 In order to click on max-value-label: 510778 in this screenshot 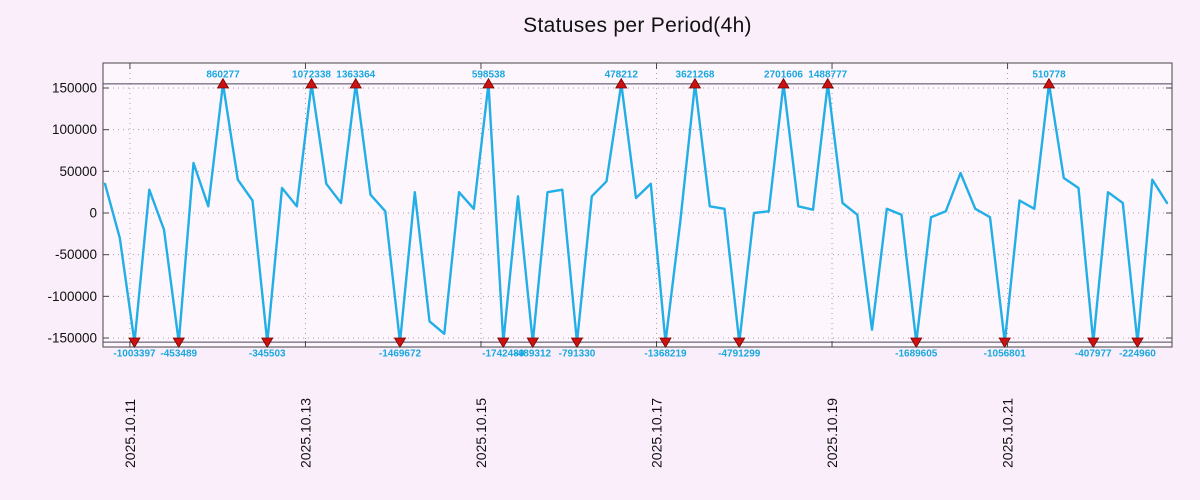, I will do `click(1049, 74)`.